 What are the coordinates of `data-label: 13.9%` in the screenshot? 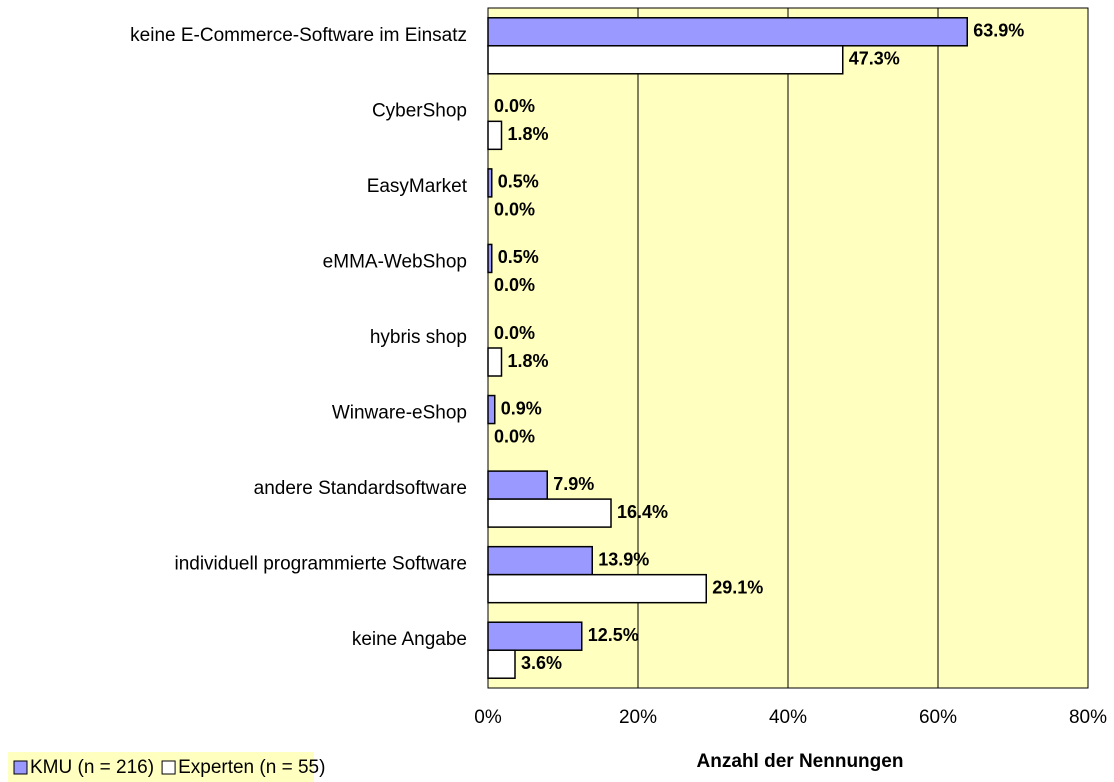 It's located at (623, 559).